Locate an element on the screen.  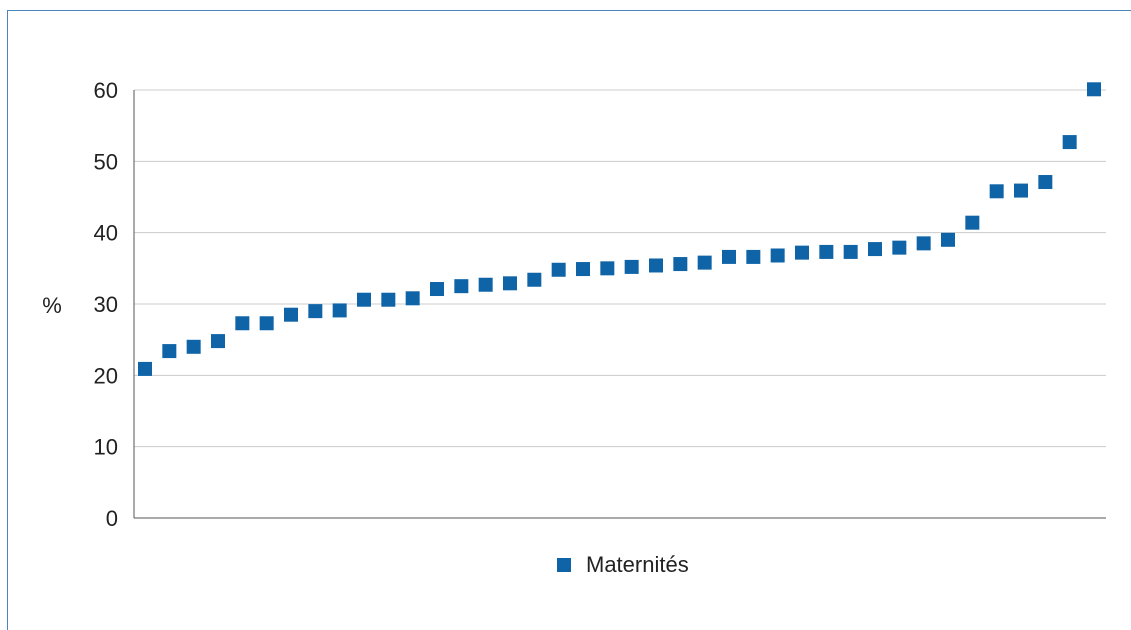
legend-label: Maternités is located at coordinates (637, 564).